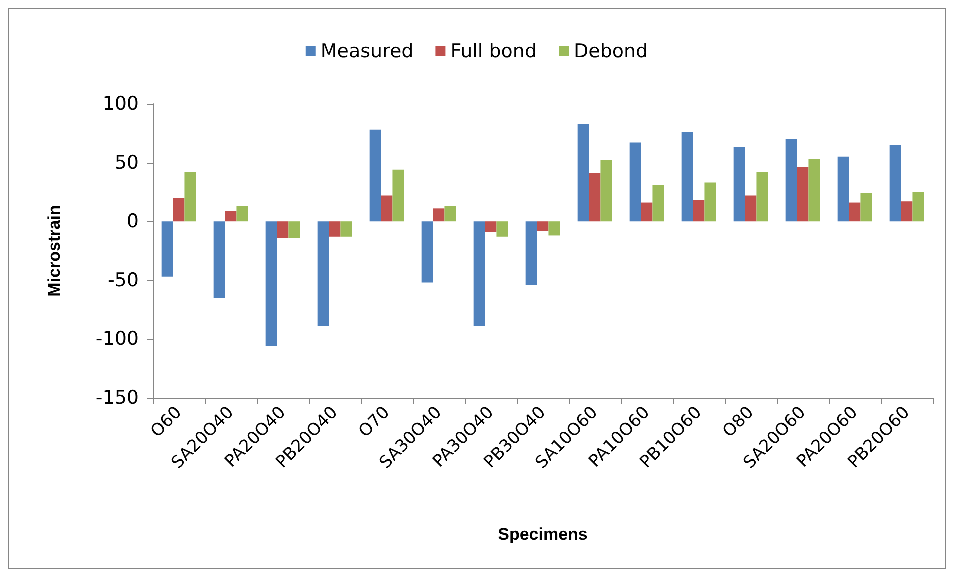 The image size is (956, 579). What do you see at coordinates (126, 163) in the screenshot?
I see `y-tick-label: 50` at bounding box center [126, 163].